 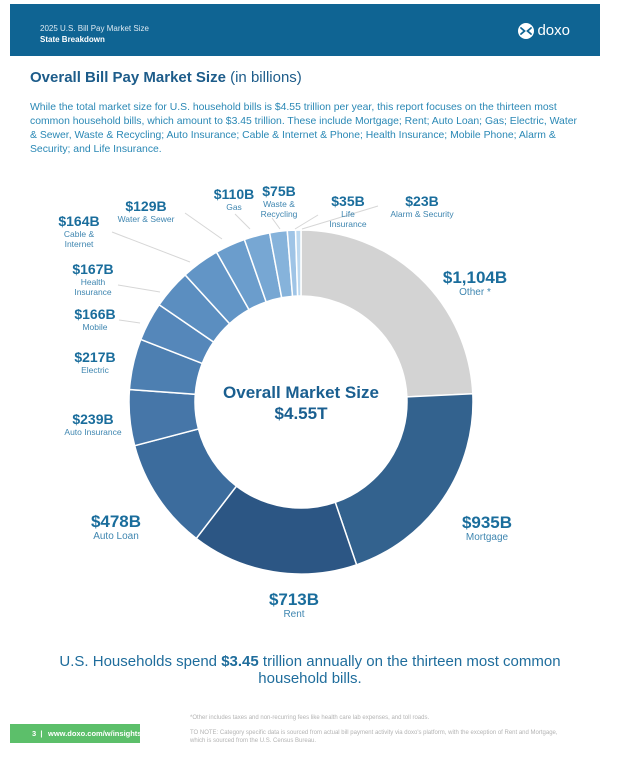 What do you see at coordinates (487, 522) in the screenshot?
I see `label-mortgage-value: $935B` at bounding box center [487, 522].